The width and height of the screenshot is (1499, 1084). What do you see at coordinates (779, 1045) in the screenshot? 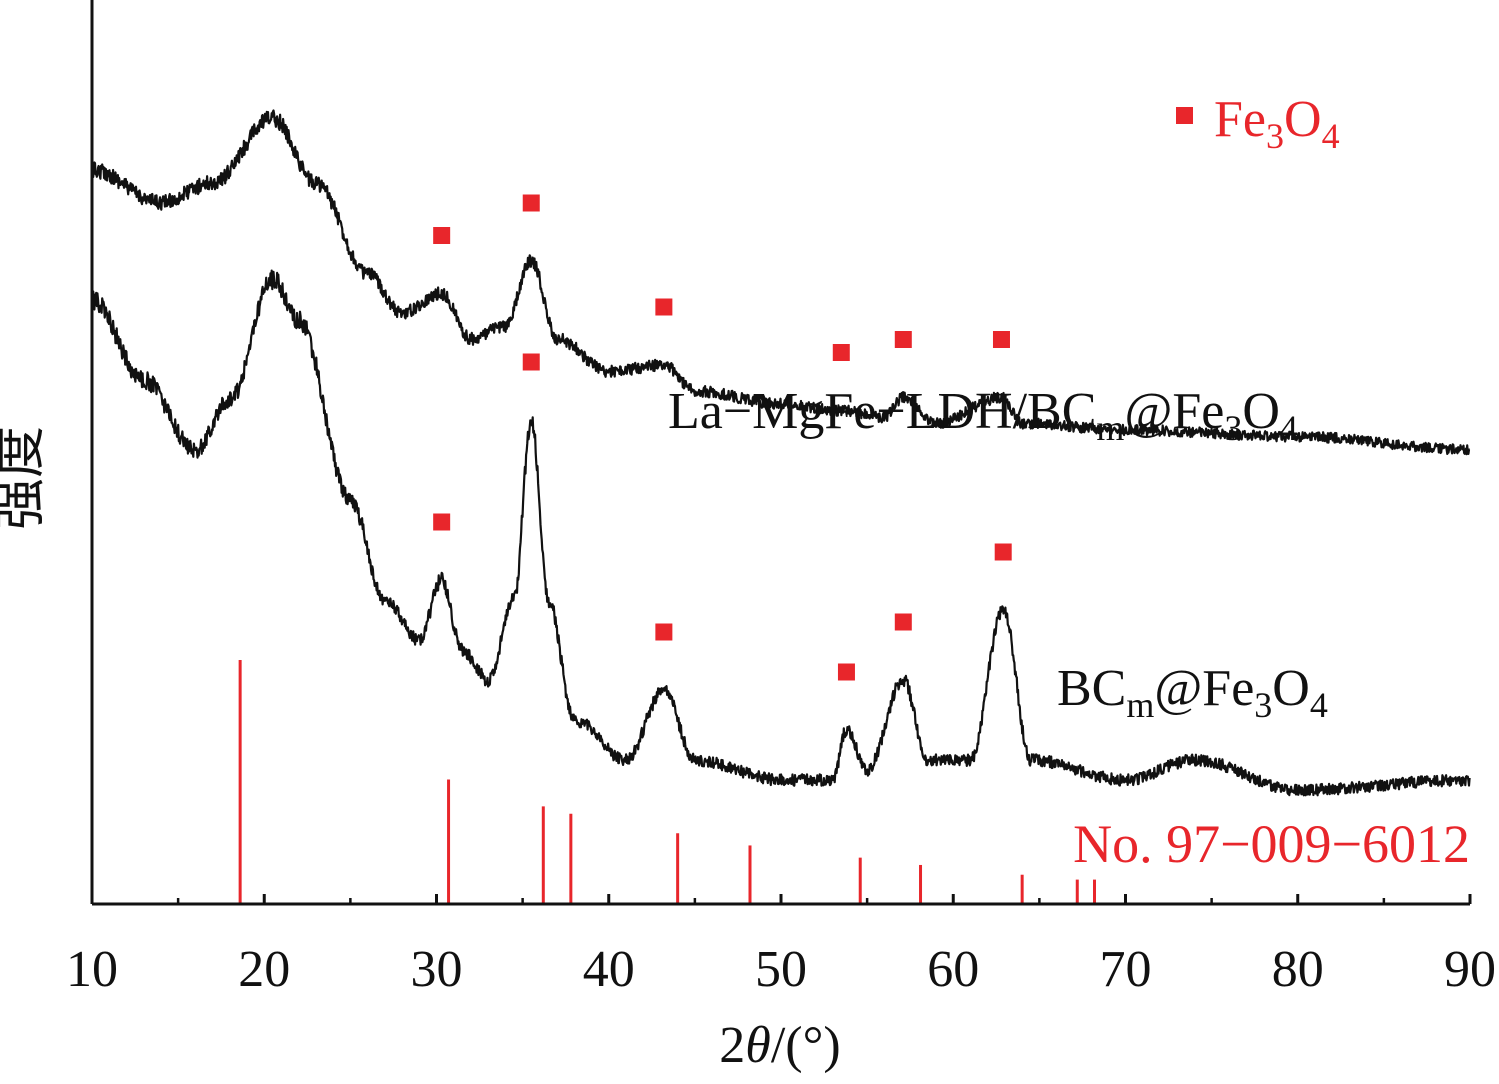
I see `x-axis-title: 2θ/(°)` at bounding box center [779, 1045].